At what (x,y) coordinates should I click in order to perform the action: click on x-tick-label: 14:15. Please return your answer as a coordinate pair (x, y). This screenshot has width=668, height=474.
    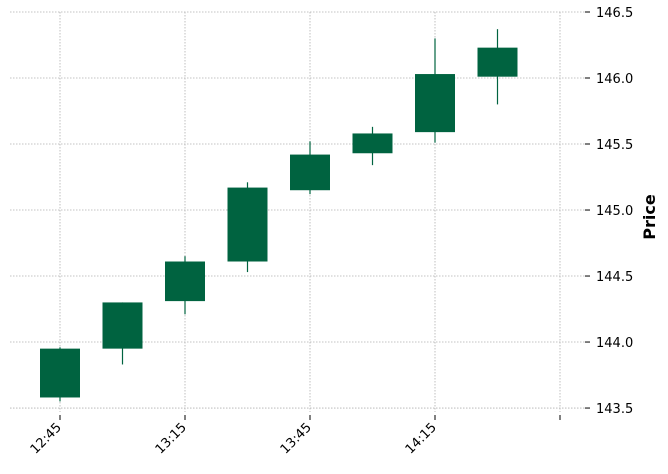
    Looking at the image, I should click on (421, 438).